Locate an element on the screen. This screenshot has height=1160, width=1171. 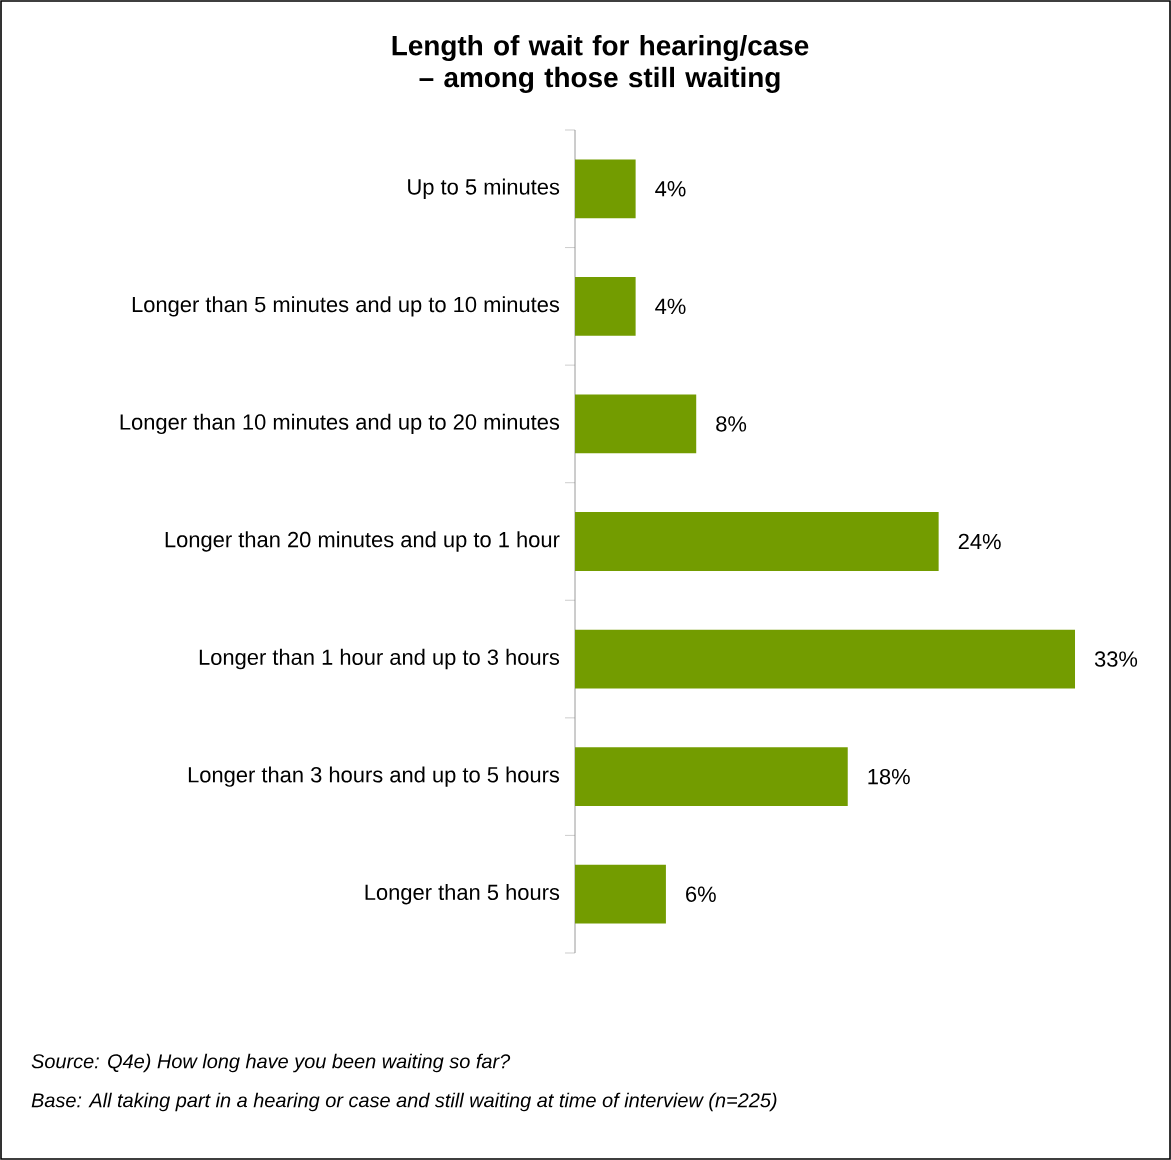
data-label: 33% is located at coordinates (1116, 659).